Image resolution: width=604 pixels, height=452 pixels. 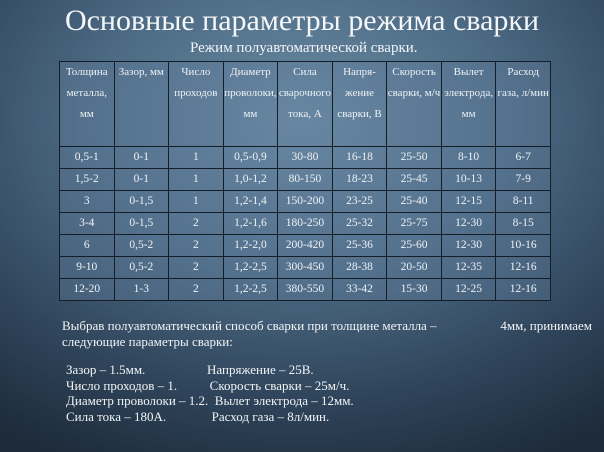 What do you see at coordinates (468, 157) in the screenshot?
I see `table-cell: 8-10` at bounding box center [468, 157].